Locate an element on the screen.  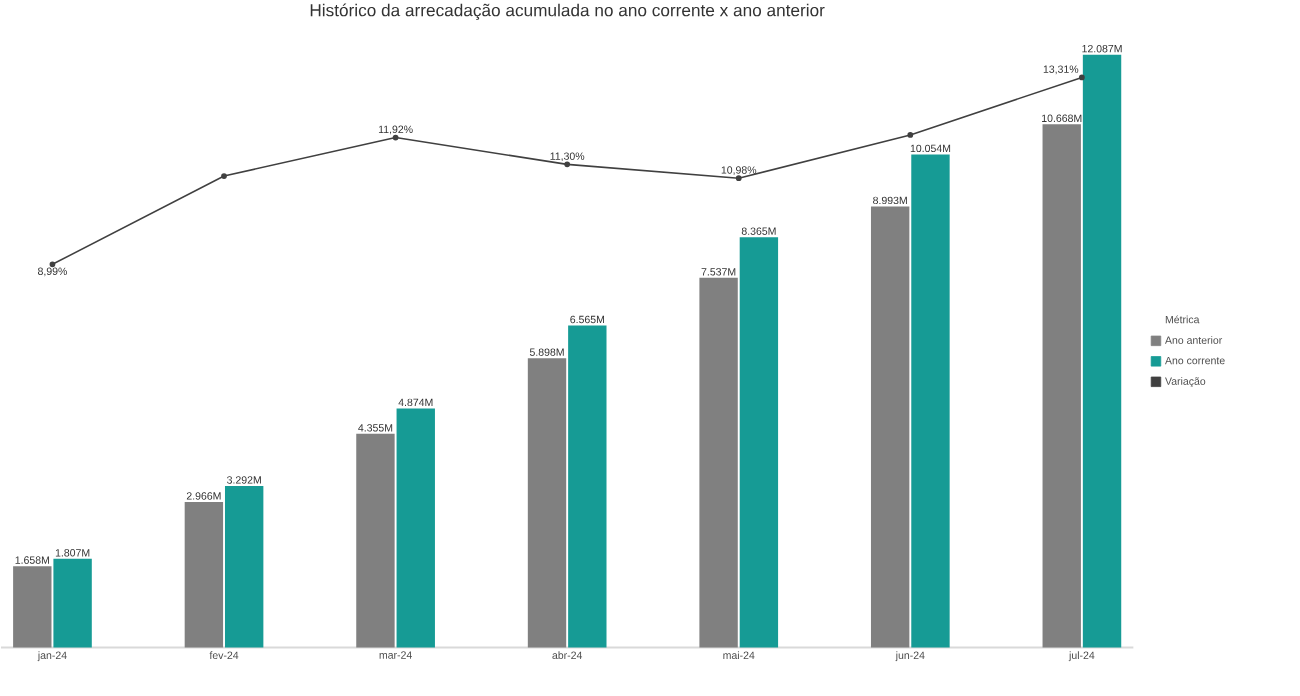
chart-title: Histórico da arrecadação acumulada no ano corrente x ano anterior is located at coordinates (567, 11).